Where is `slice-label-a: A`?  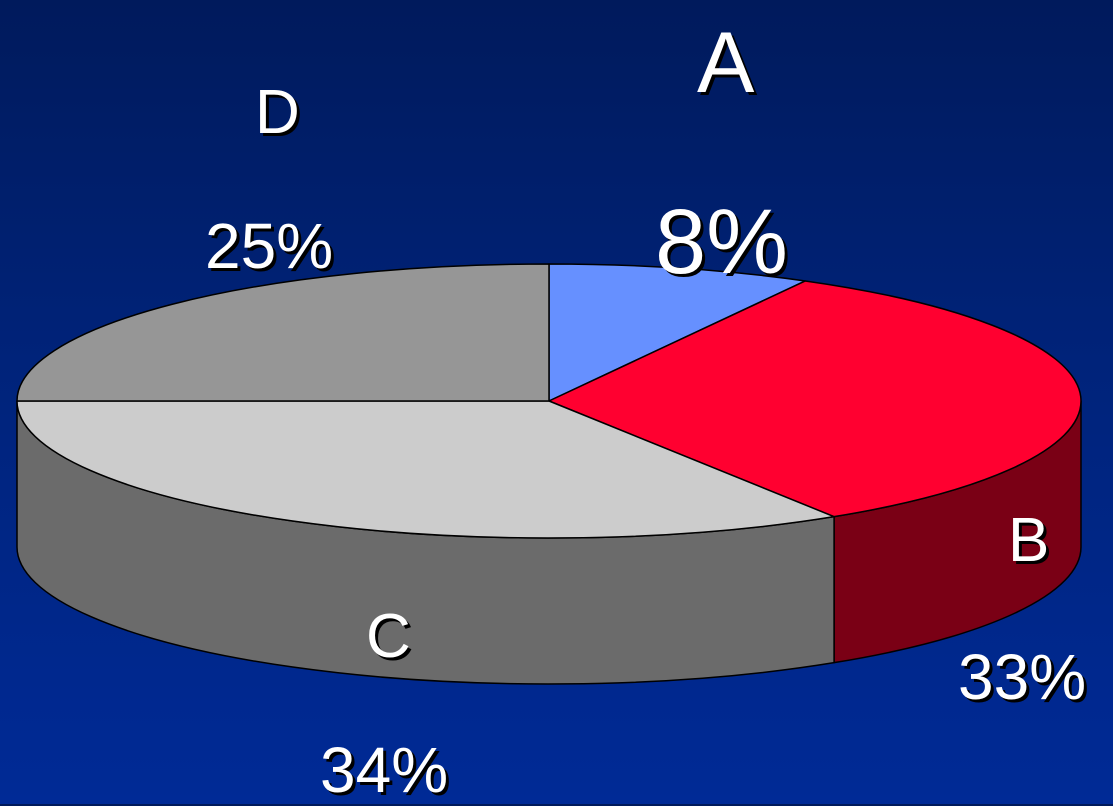 slice-label-a: A is located at coordinates (726, 63).